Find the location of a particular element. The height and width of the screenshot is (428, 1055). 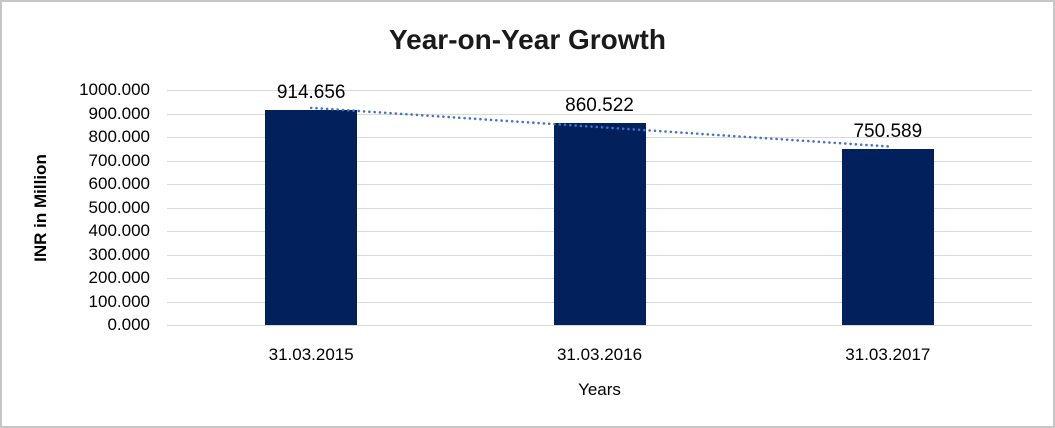

y-tick-label: 600.000 is located at coordinates (119, 183).